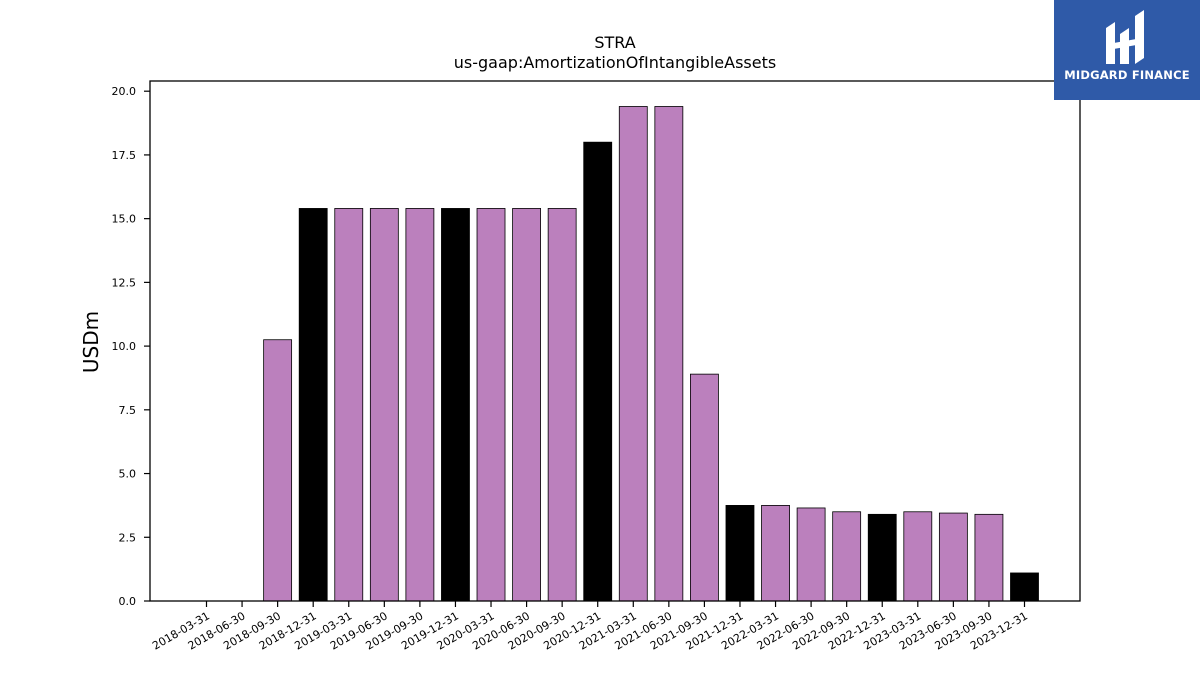 The height and width of the screenshot is (675, 1200). What do you see at coordinates (124, 91) in the screenshot?
I see `y-tick-label: 20.0` at bounding box center [124, 91].